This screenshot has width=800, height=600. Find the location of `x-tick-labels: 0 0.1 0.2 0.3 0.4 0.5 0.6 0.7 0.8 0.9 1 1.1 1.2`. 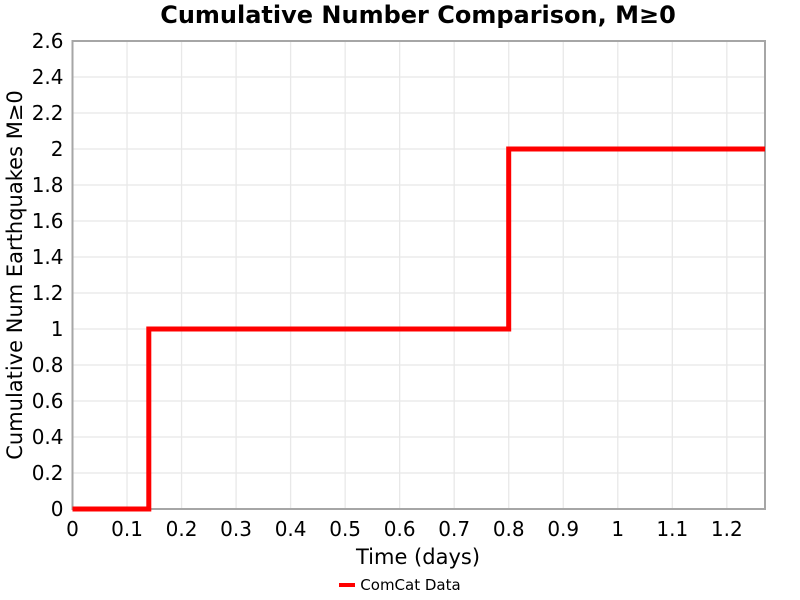

x-tick-labels: 0 0.1 0.2 0.3 0.4 0.5 0.6 0.7 0.8 0.9 1 1.1 1.2 is located at coordinates (404, 529).